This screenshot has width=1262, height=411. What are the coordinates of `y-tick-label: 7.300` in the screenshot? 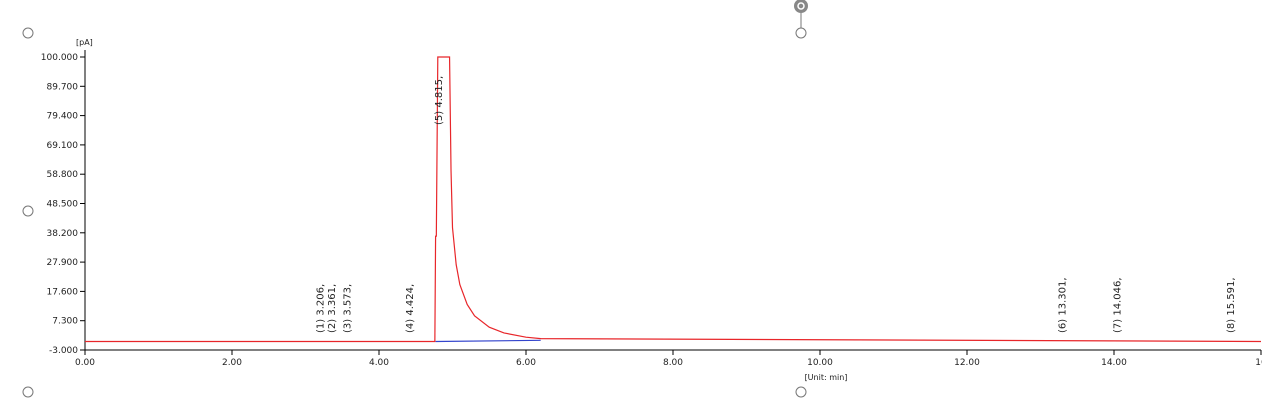 It's located at (65, 322).